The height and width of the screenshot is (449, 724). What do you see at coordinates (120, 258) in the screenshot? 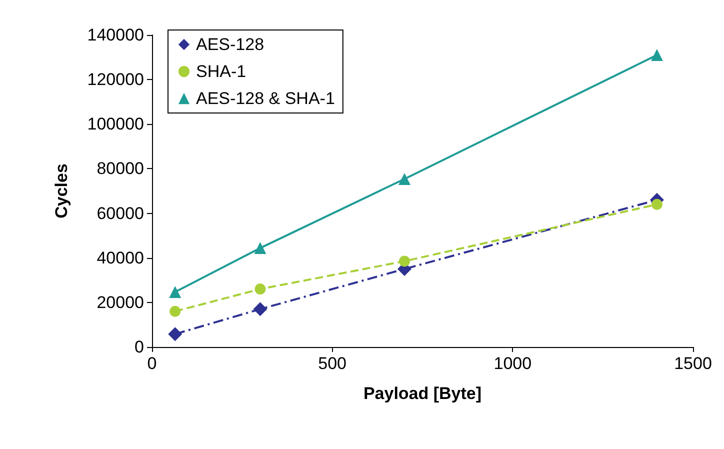
I see `y-tick-label: 40000` at bounding box center [120, 258].